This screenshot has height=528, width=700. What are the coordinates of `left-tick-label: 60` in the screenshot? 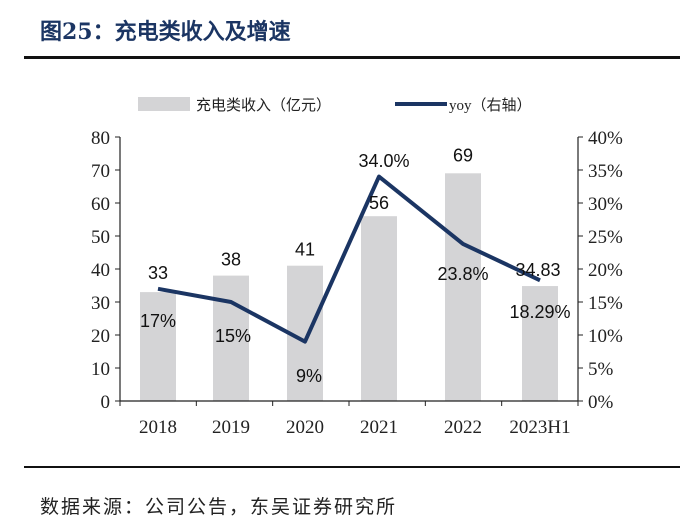 It's located at (100, 204).